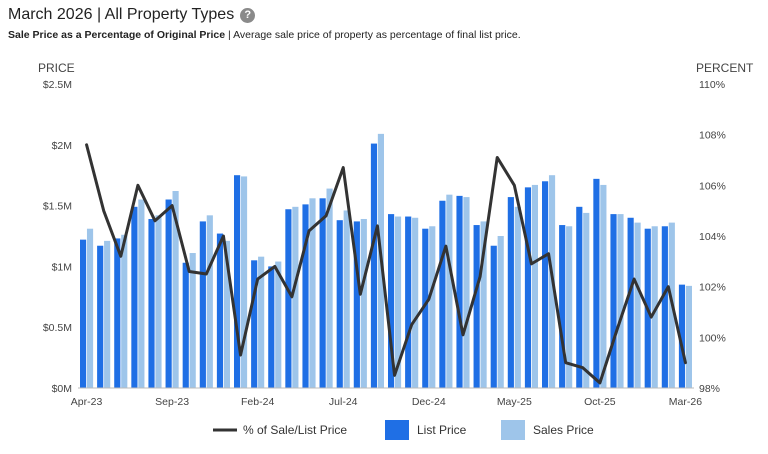  Describe the element at coordinates (62, 146) in the screenshot. I see `left-tick-label: $2M` at that location.